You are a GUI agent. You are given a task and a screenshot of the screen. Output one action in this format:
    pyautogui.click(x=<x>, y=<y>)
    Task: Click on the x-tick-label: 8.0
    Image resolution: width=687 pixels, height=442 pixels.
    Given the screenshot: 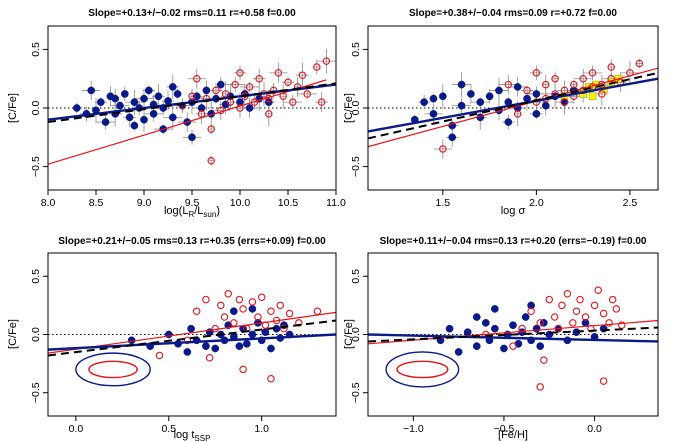 What is the action you would take?
    pyautogui.click(x=48, y=203)
    